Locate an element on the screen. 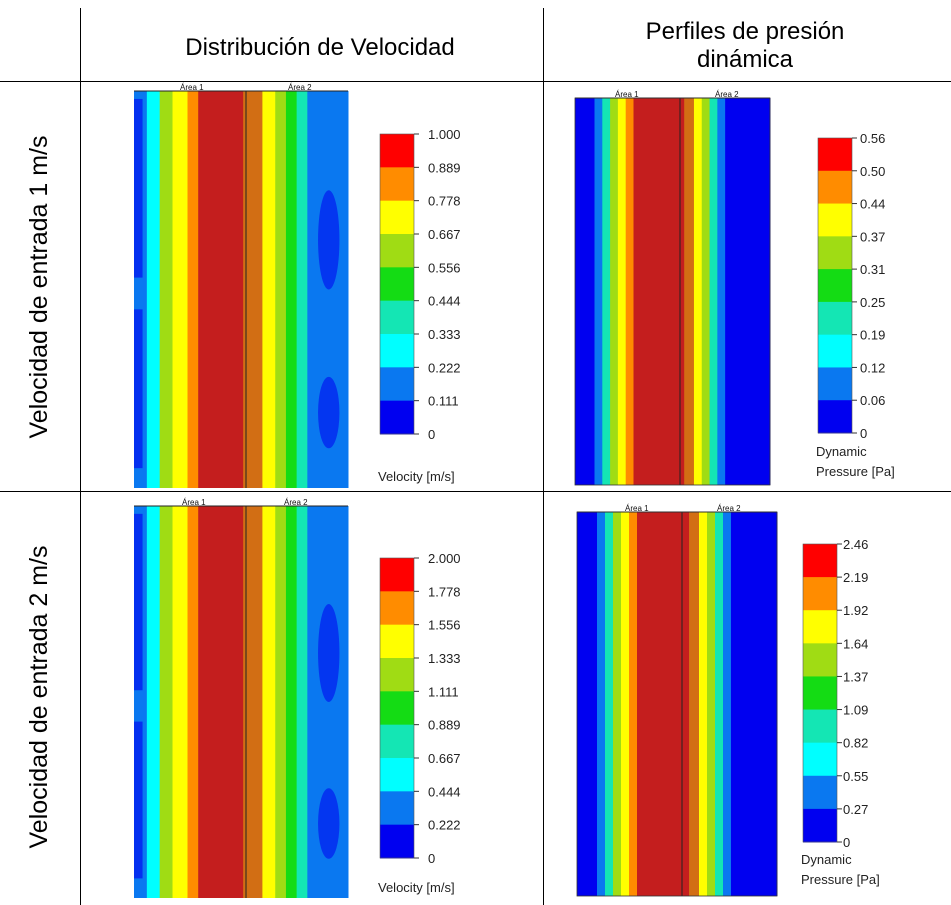 The height and width of the screenshot is (905, 951). colorbar-tick-label: 0.19 is located at coordinates (872, 335).